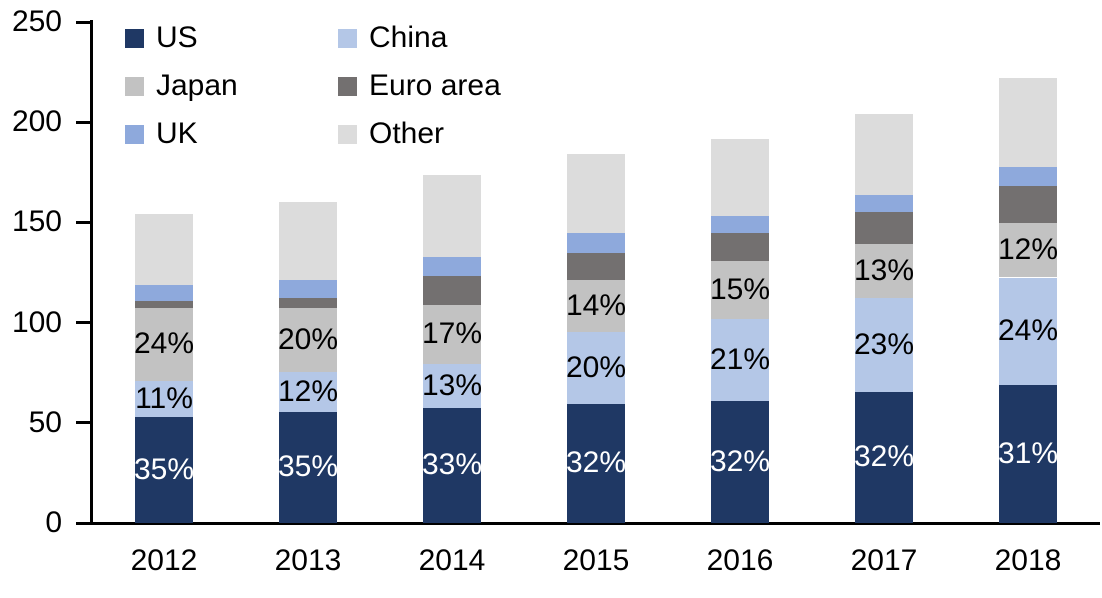  I want to click on bar-segment-other-2014, so click(452, 216).